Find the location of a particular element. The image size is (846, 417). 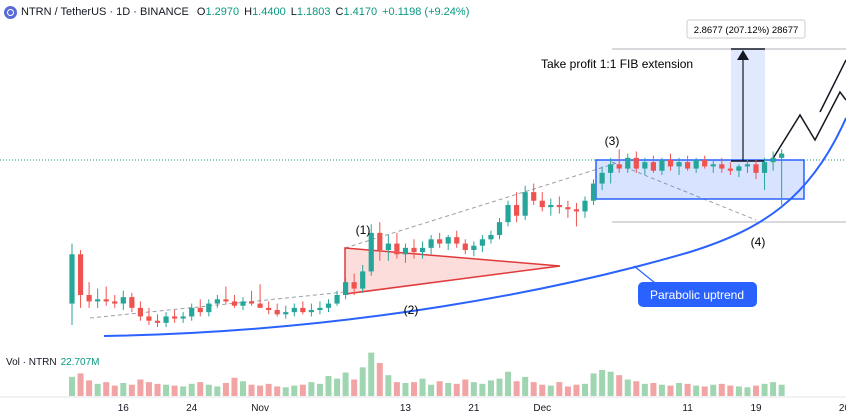

neutron-logo-icon is located at coordinates (10, 12).